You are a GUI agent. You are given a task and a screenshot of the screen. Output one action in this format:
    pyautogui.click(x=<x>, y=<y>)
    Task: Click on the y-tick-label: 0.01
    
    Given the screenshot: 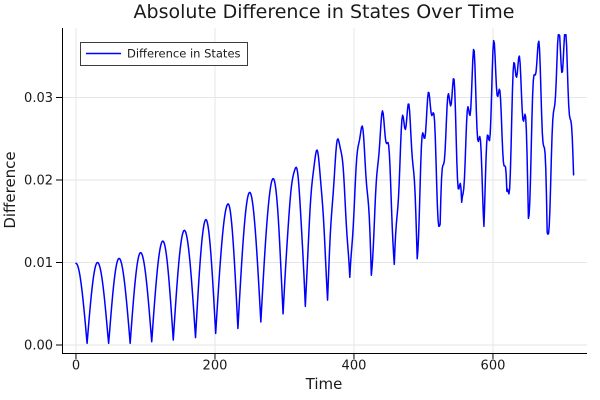 What is the action you would take?
    pyautogui.click(x=38, y=263)
    